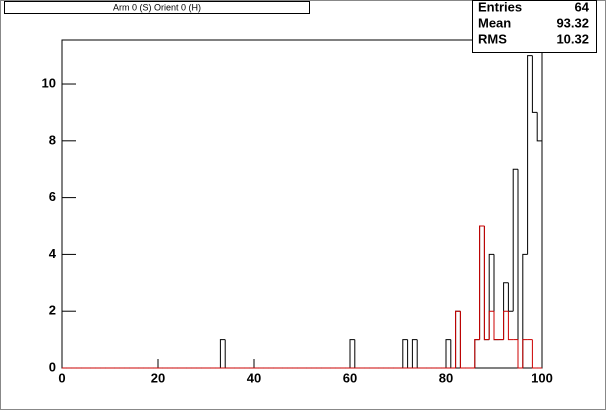  I want to click on x-tick-label: 0, so click(61, 377).